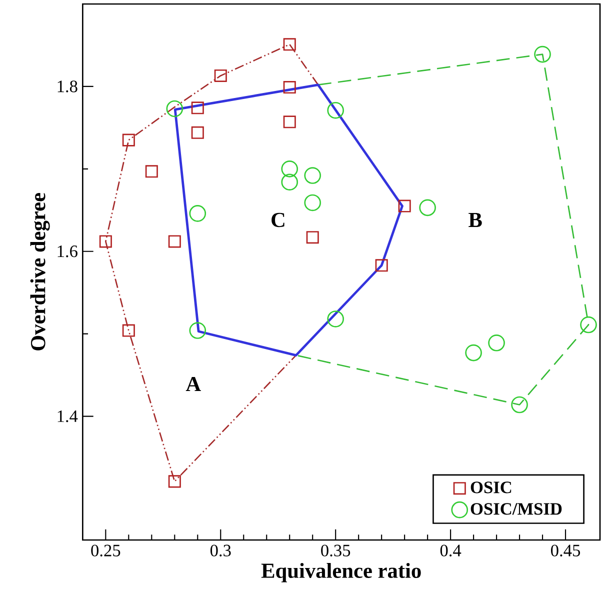  Describe the element at coordinates (565, 550) in the screenshot. I see `x-tick-label: 0.45` at that location.